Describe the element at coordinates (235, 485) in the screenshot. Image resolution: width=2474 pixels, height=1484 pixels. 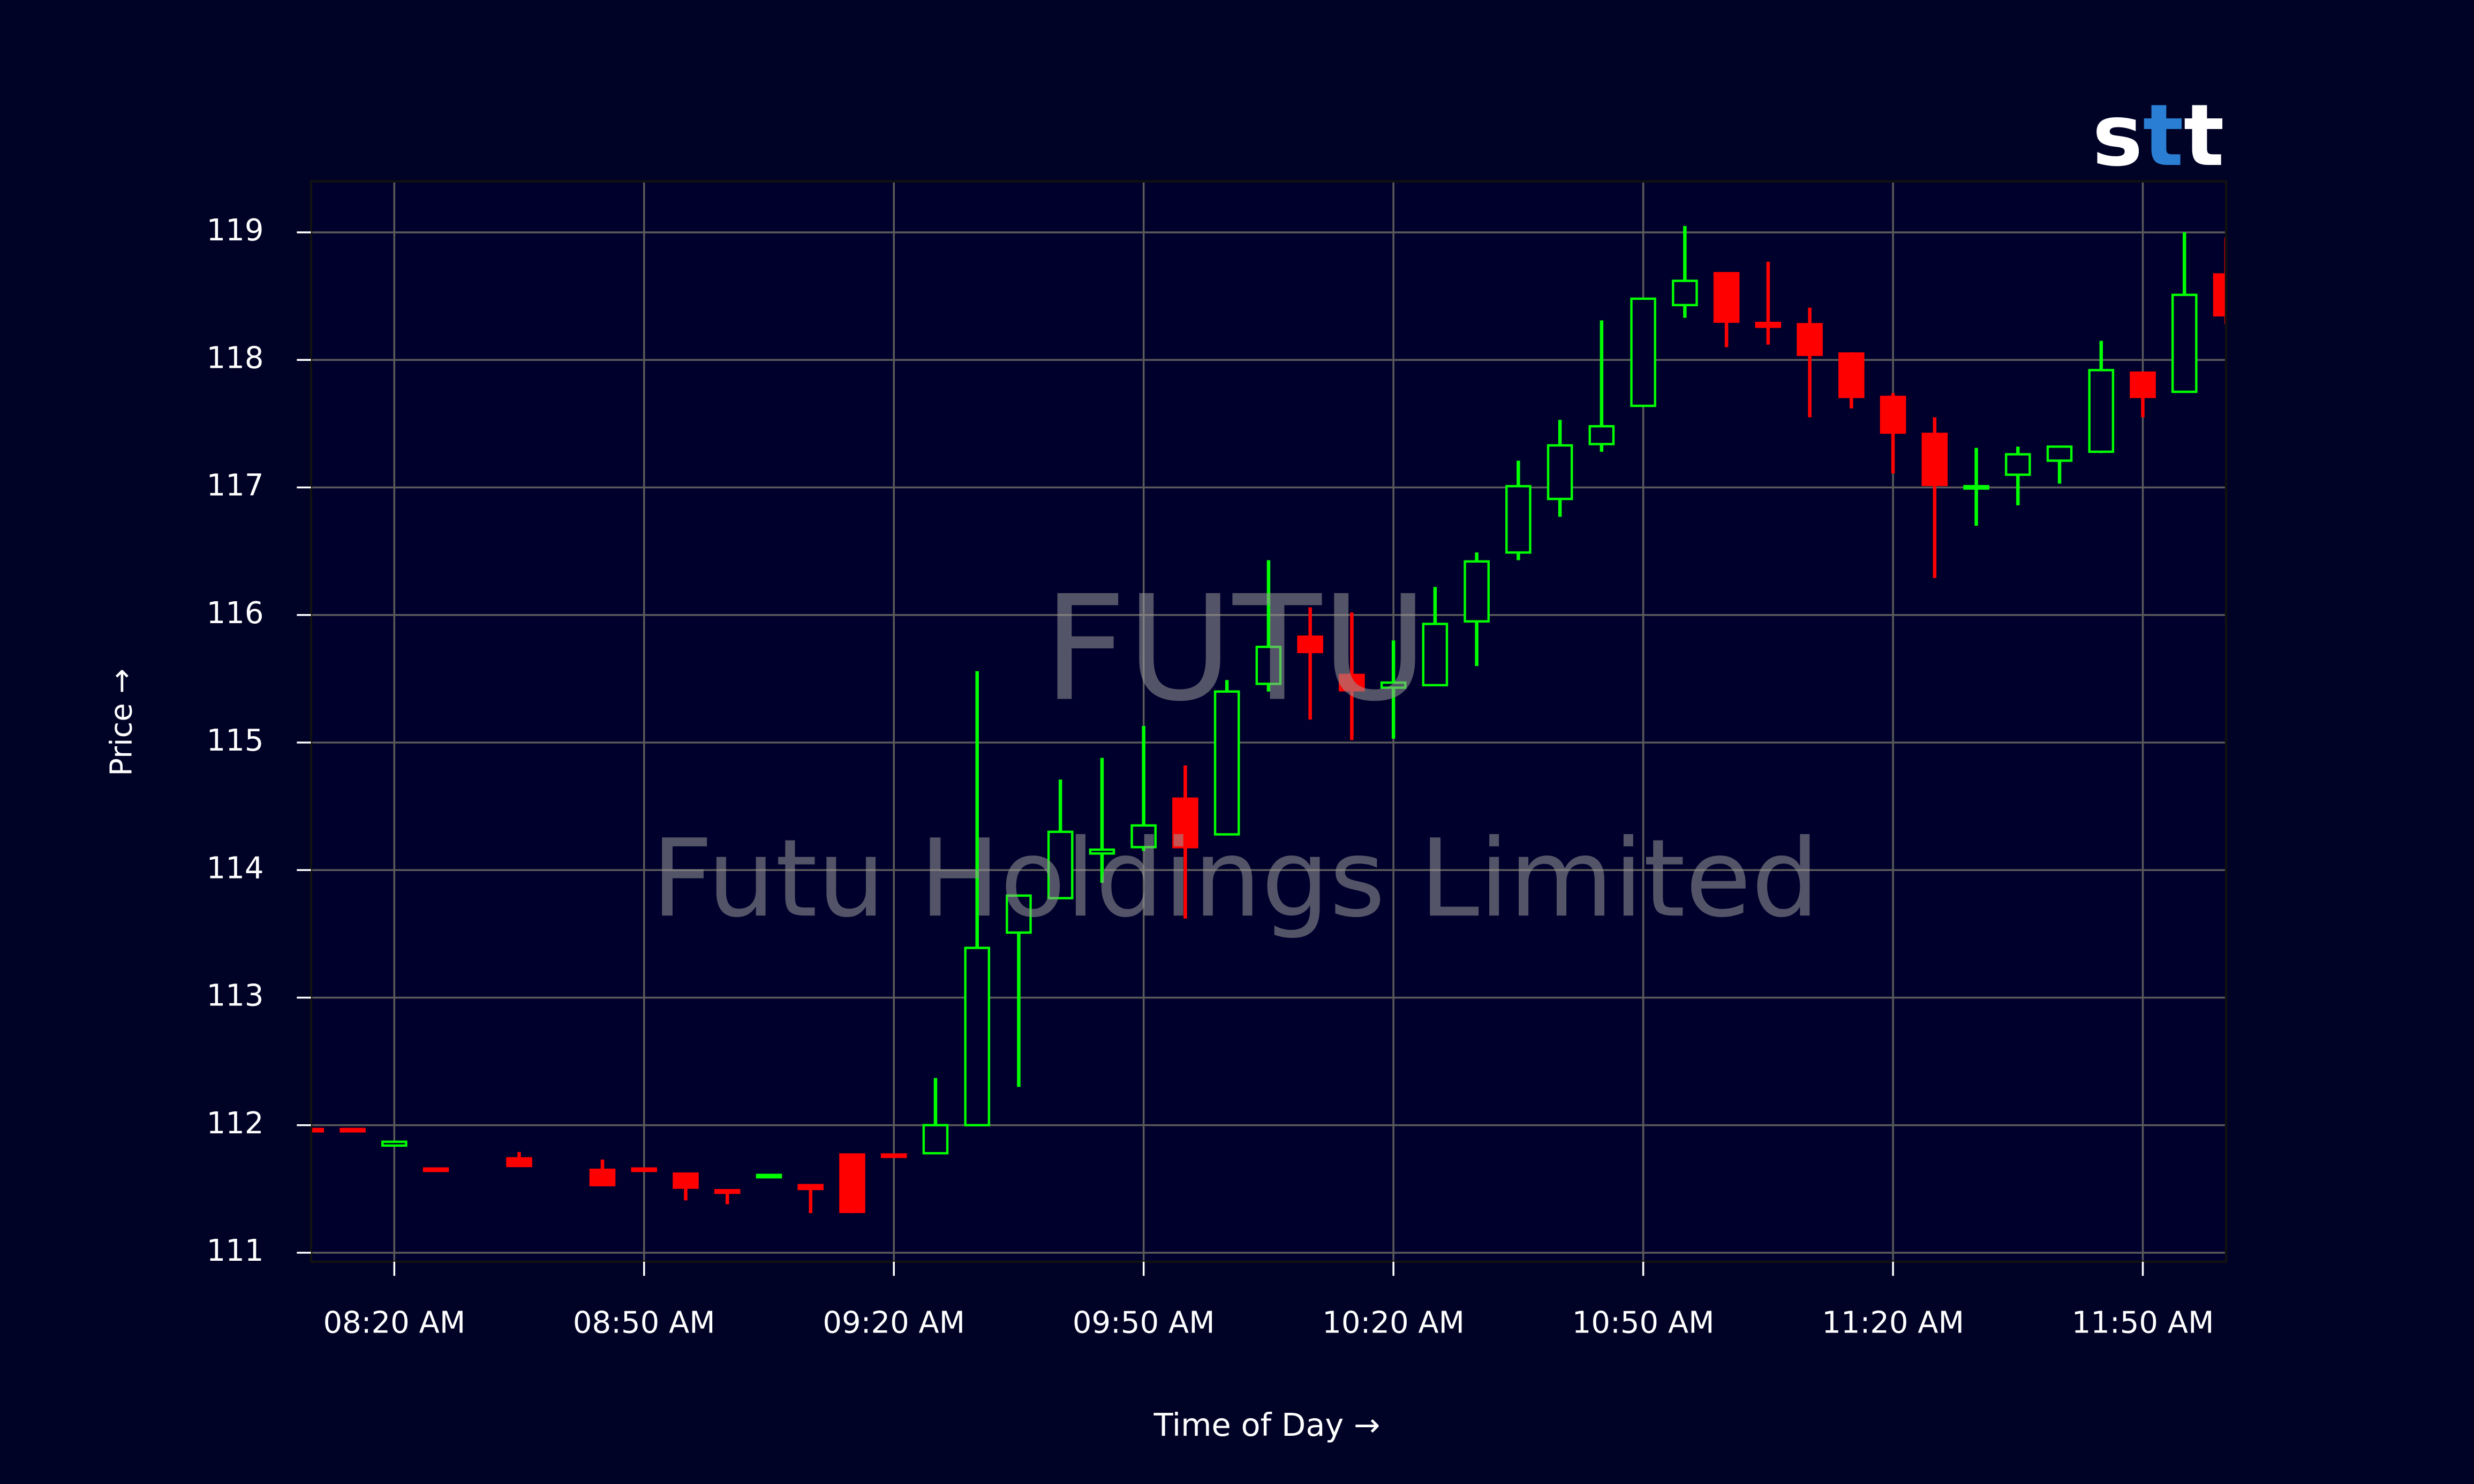
I see `y-tick-label: 117` at that location.